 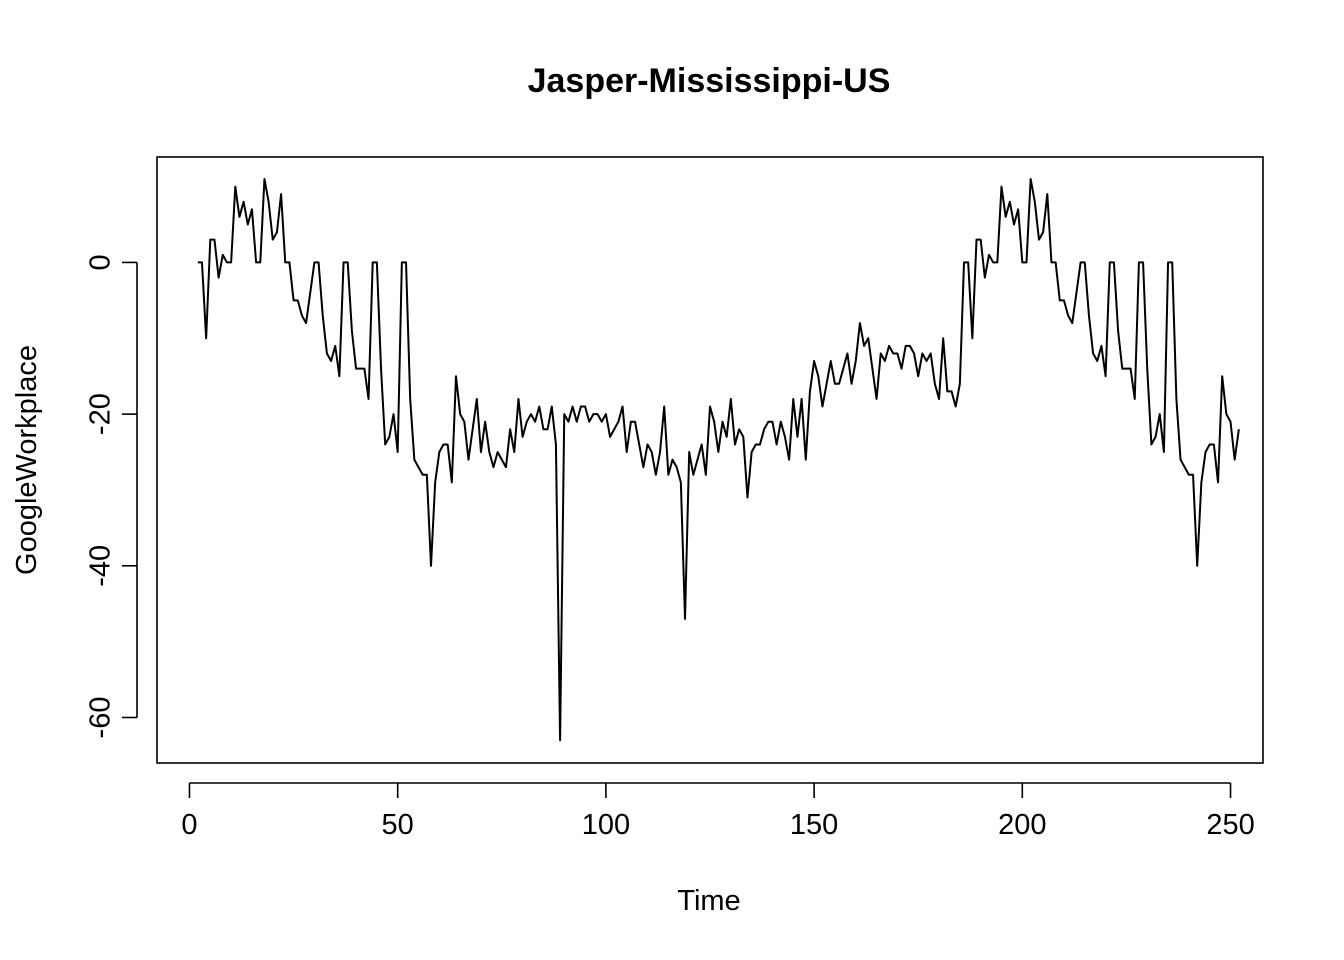 What do you see at coordinates (709, 81) in the screenshot?
I see `chart-title: Jasper-Mississippi-US` at bounding box center [709, 81].